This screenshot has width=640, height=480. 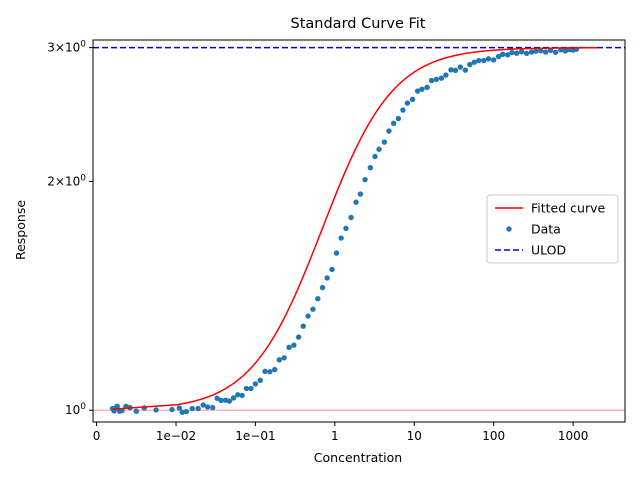 What do you see at coordinates (335, 436) in the screenshot?
I see `x-tick-label-3: 1` at bounding box center [335, 436].